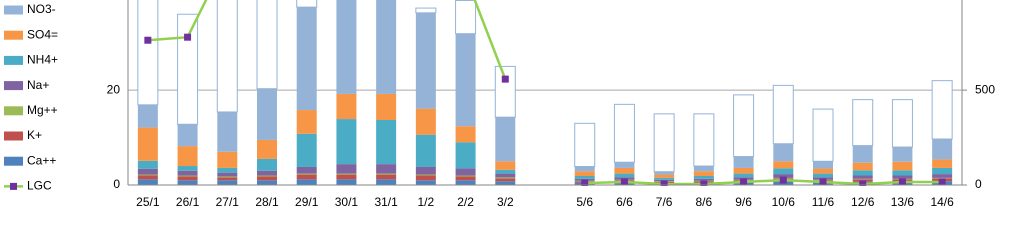 The width and height of the screenshot is (1023, 240). Describe the element at coordinates (743, 202) in the screenshot. I see `x-tick-label: 9/6` at that location.